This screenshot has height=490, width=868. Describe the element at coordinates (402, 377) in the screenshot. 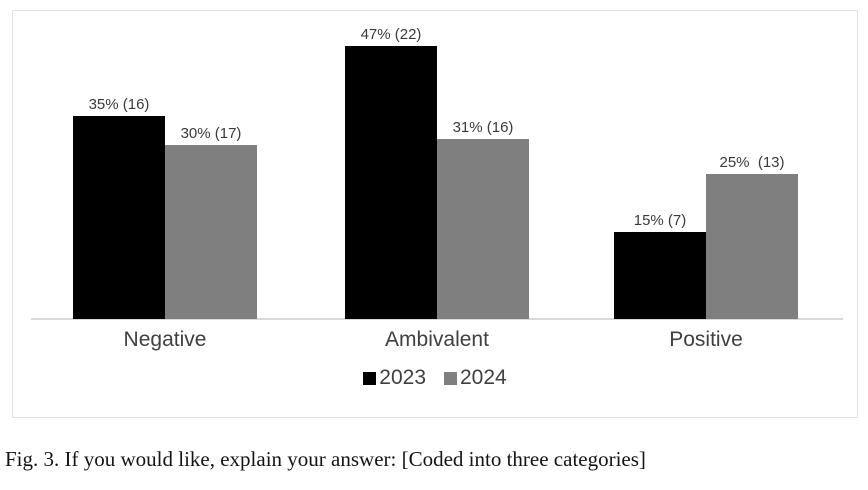

I see `legend-label-2023: 2023` at that location.